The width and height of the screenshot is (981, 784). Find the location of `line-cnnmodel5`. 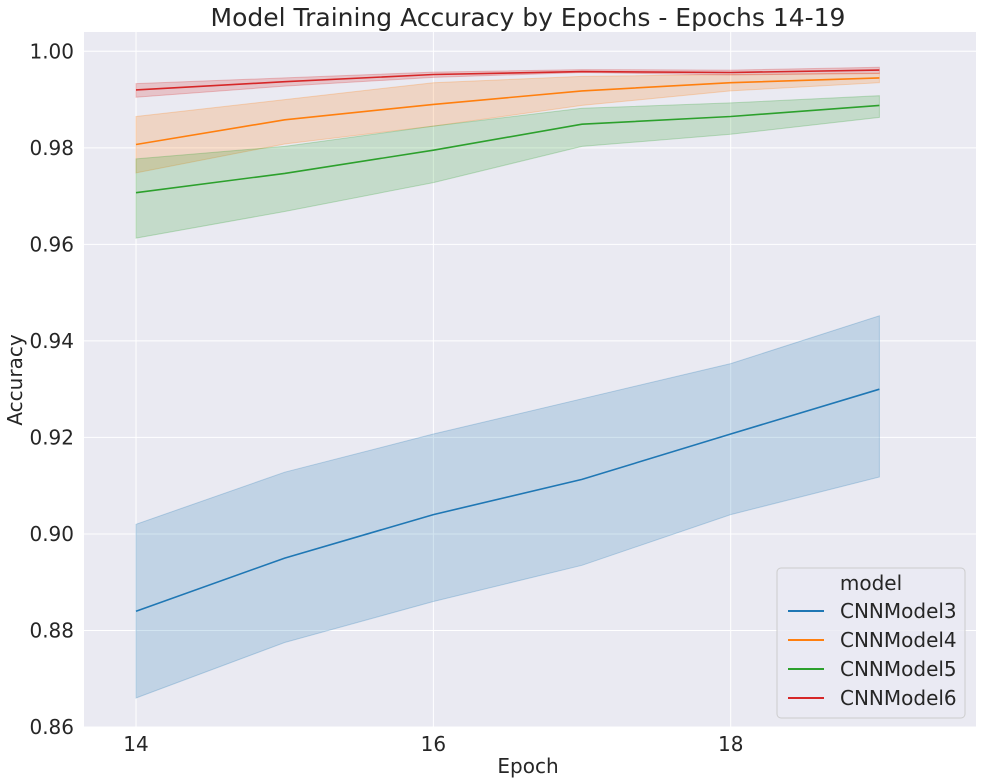

line-cnnmodel5 is located at coordinates (507, 149).